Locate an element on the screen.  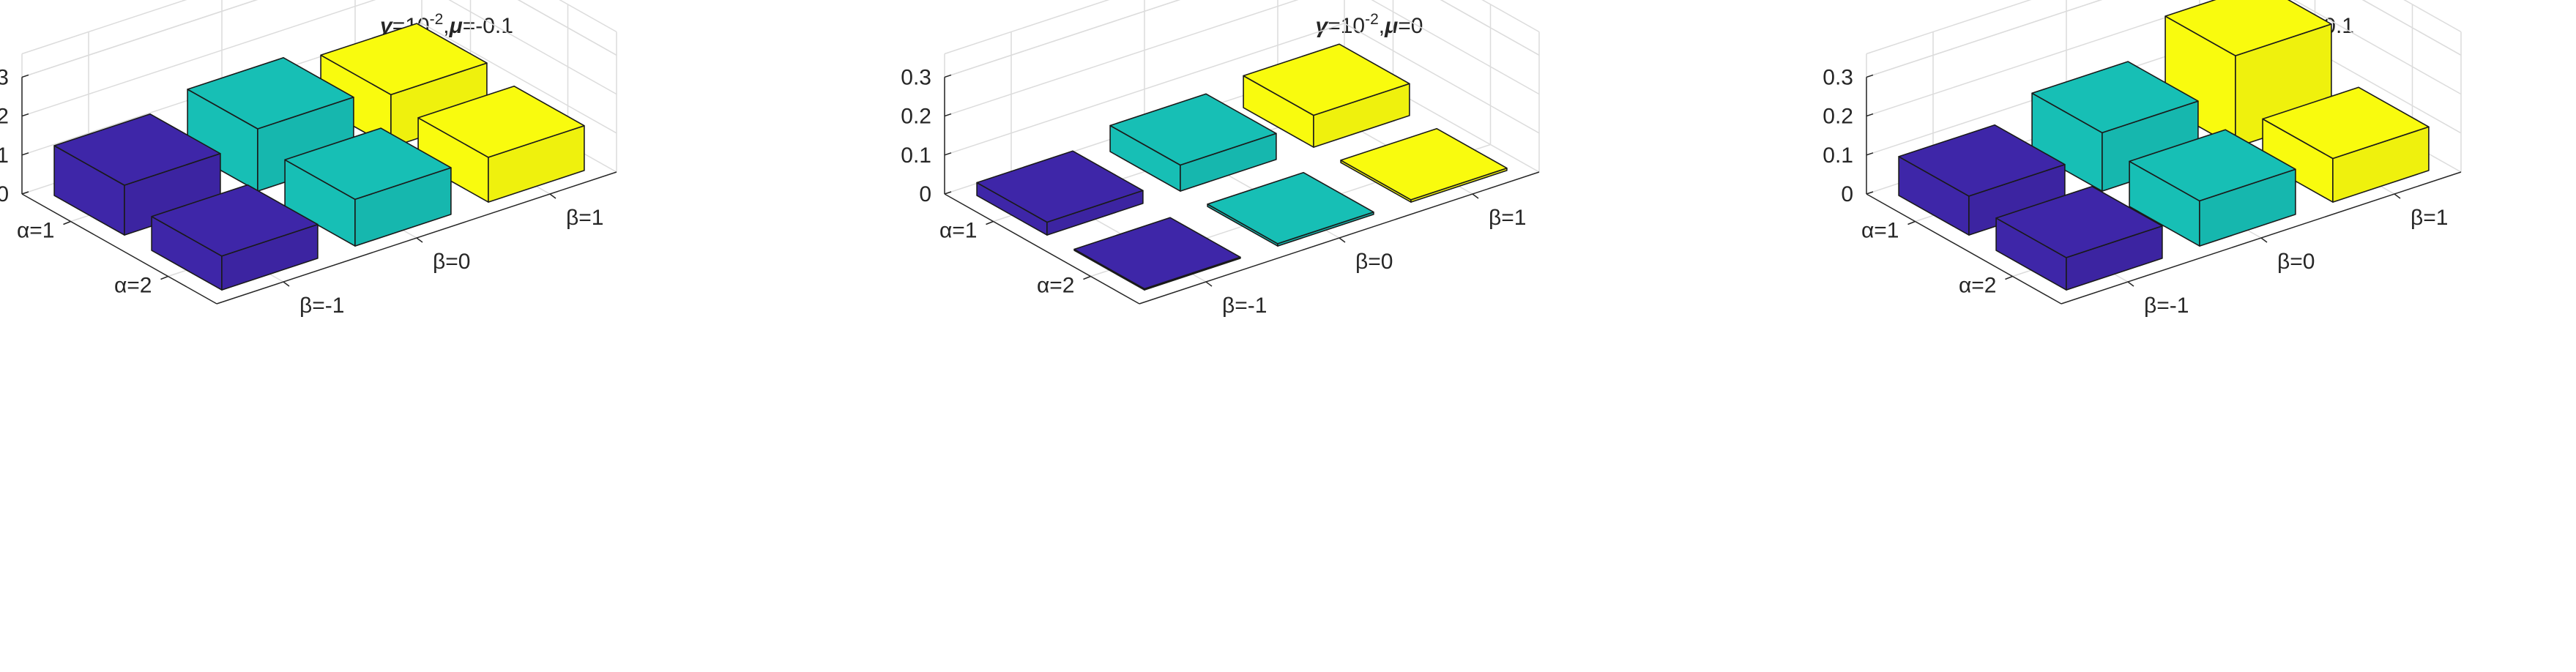
bar3d-panel-1: γ=10-2,μ=-0.100.10.20.3α=1α=2β=-1β=0β=1 is located at coordinates (308, 159).